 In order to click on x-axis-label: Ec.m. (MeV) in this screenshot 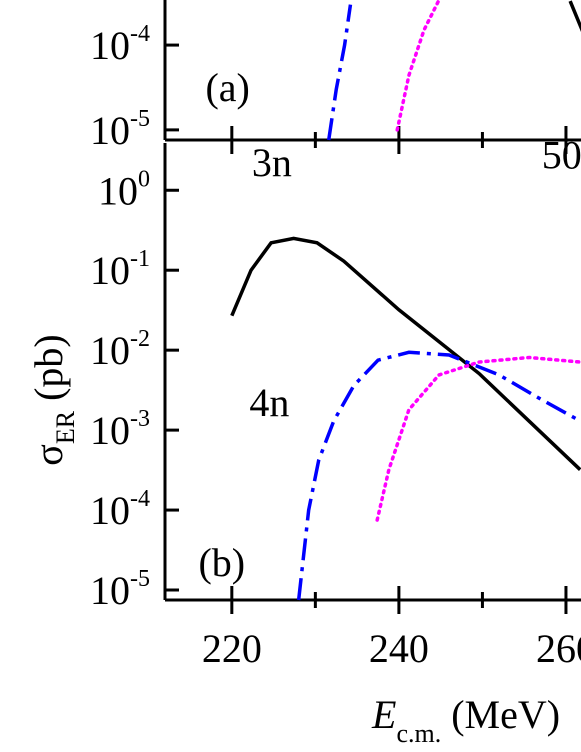, I will do `click(465, 720)`.